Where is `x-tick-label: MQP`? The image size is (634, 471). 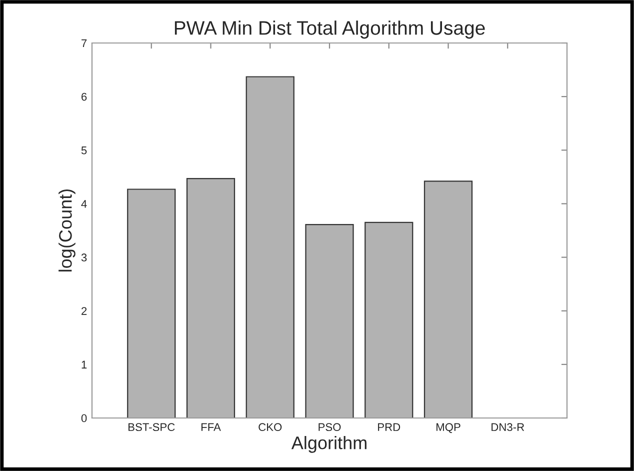
x-tick-label: MQP is located at coordinates (448, 428).